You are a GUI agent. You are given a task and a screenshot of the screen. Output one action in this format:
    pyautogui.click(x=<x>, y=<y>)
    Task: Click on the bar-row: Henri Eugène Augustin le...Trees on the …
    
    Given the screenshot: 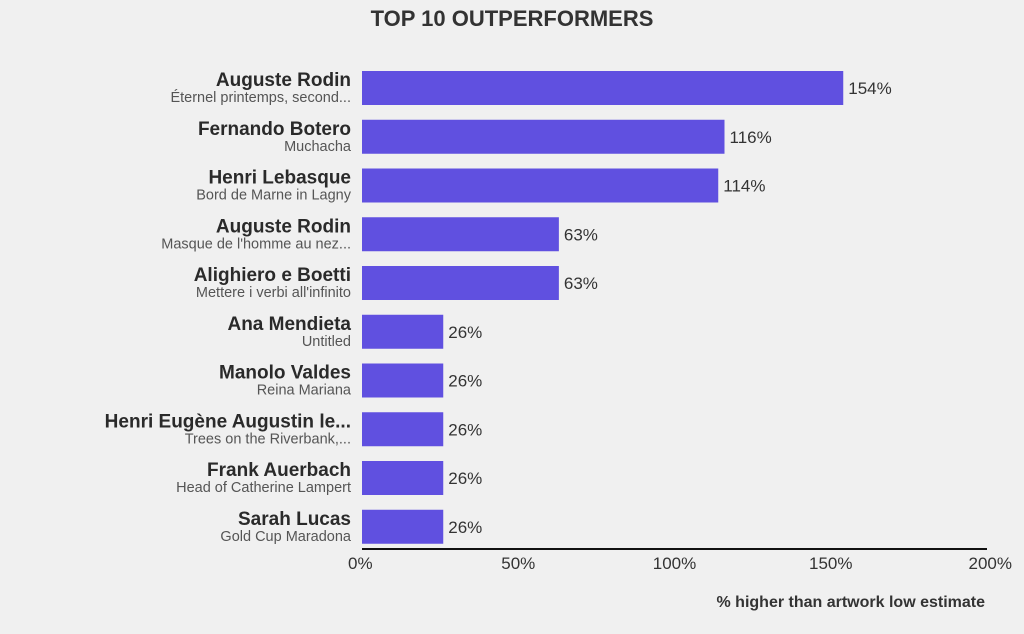 What is the action you would take?
    pyautogui.click(x=294, y=429)
    